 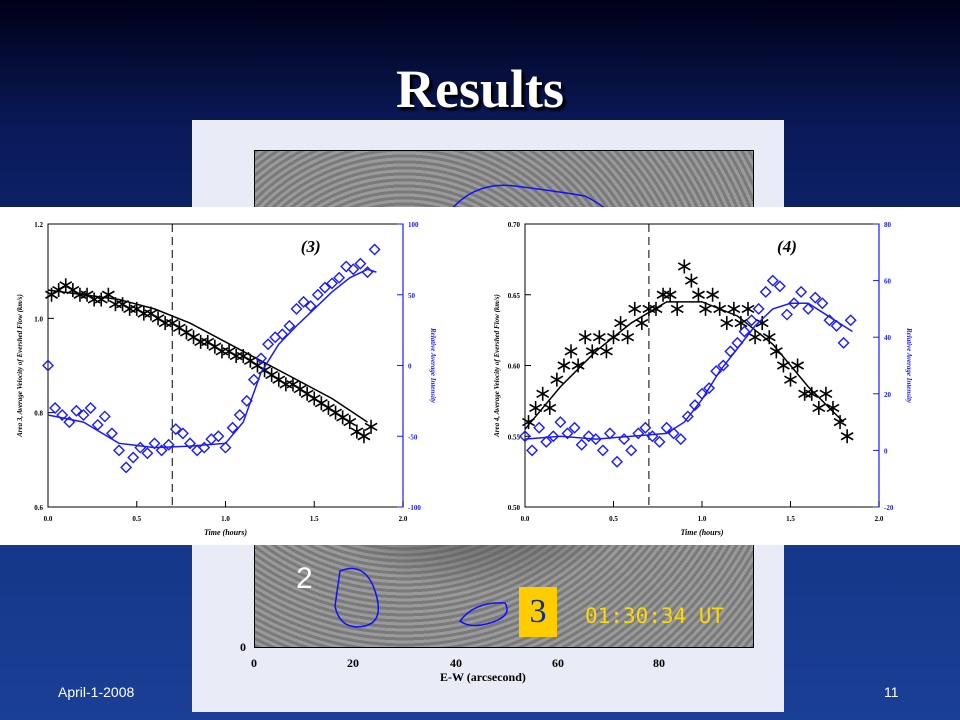 I want to click on y-tick-label-right: -100, so click(x=414, y=508).